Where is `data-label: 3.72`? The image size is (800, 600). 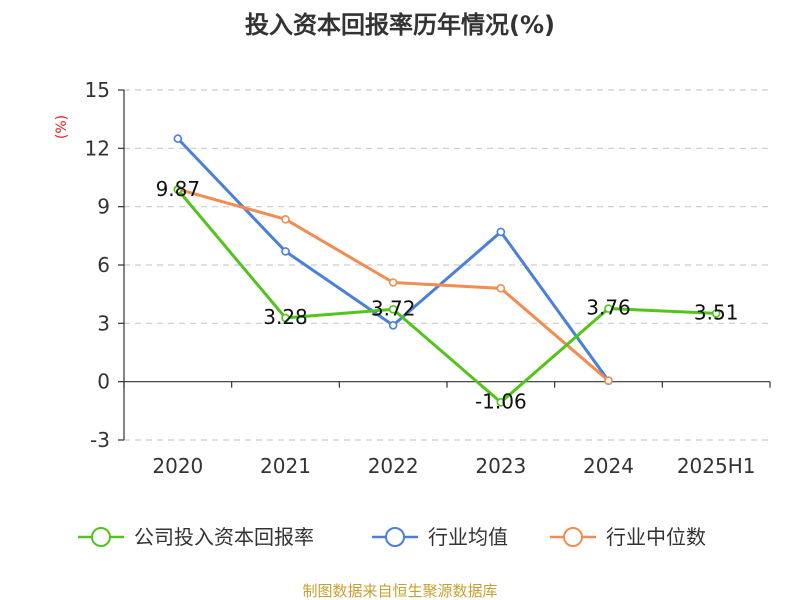 data-label: 3.72 is located at coordinates (393, 308).